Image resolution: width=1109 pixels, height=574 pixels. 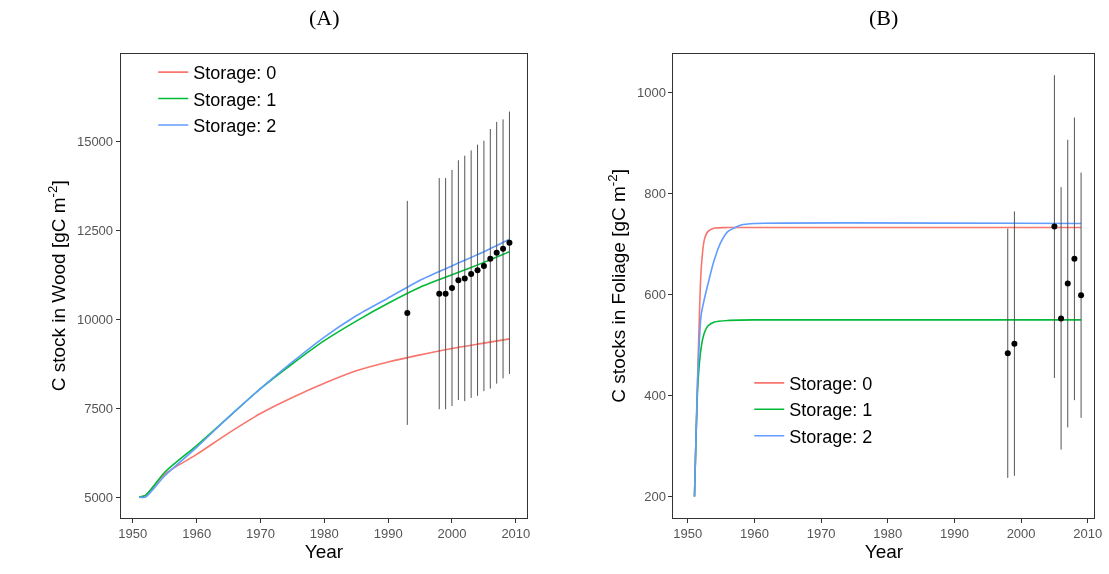 I want to click on y-tick-label: 12500, so click(x=95, y=230).